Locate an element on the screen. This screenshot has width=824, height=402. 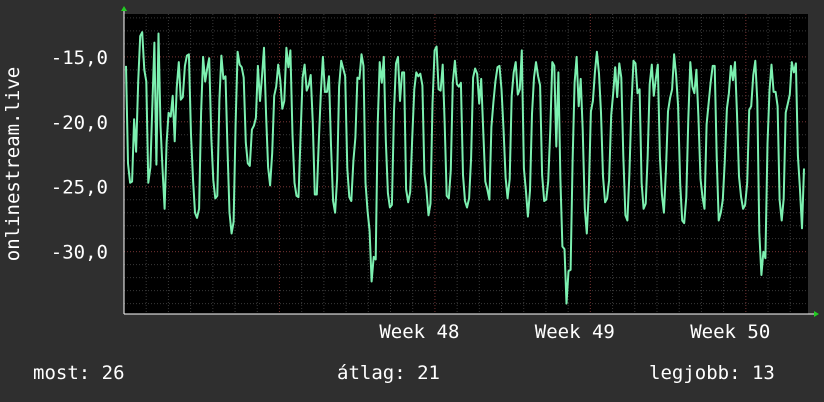
y-tick-label: -30,0 is located at coordinates (79, 253).